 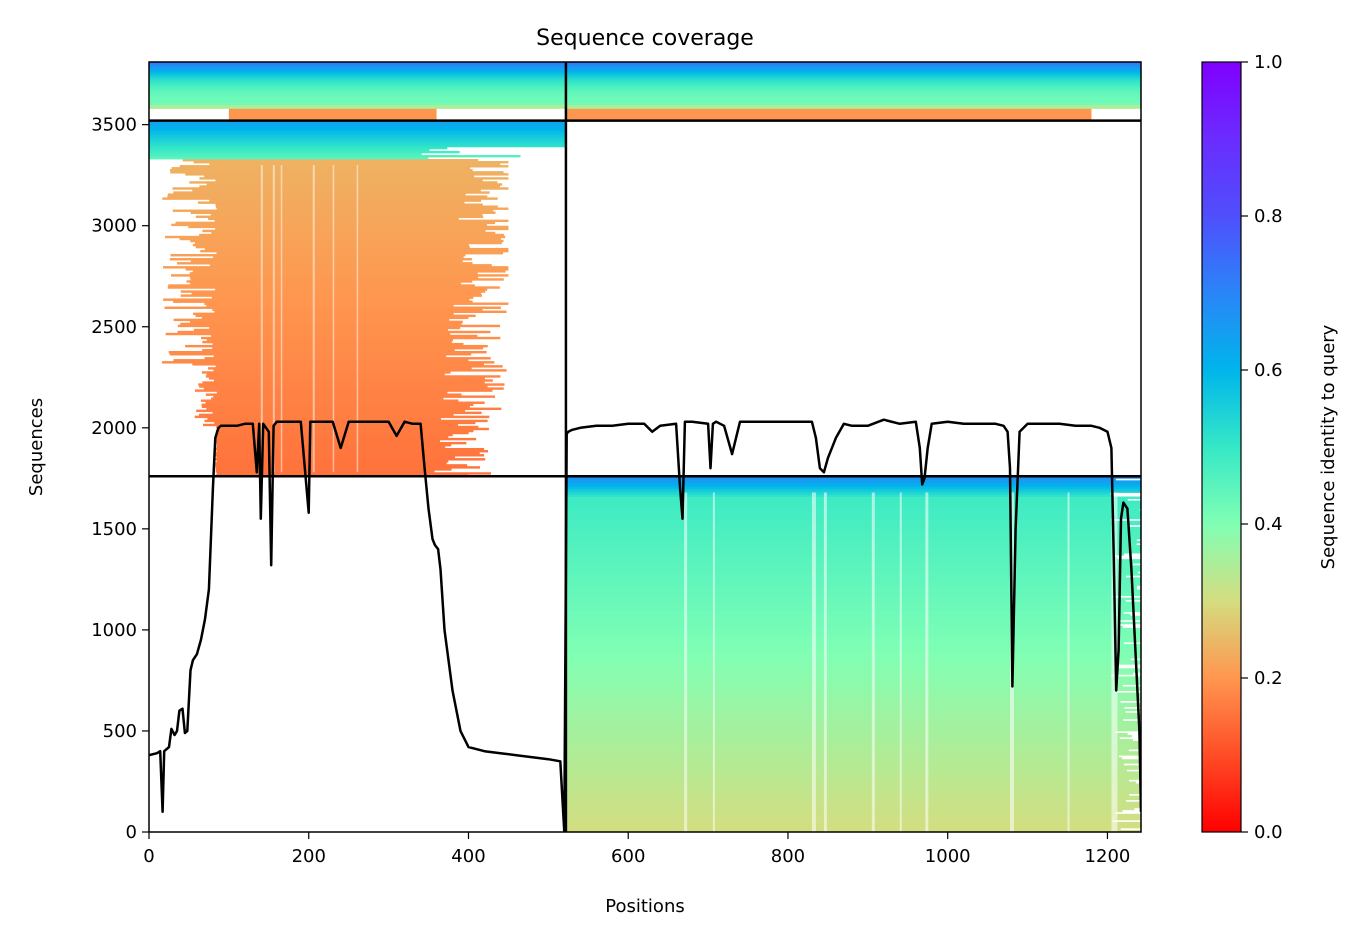 What do you see at coordinates (309, 856) in the screenshot?
I see `x-tick-label: 200` at bounding box center [309, 856].